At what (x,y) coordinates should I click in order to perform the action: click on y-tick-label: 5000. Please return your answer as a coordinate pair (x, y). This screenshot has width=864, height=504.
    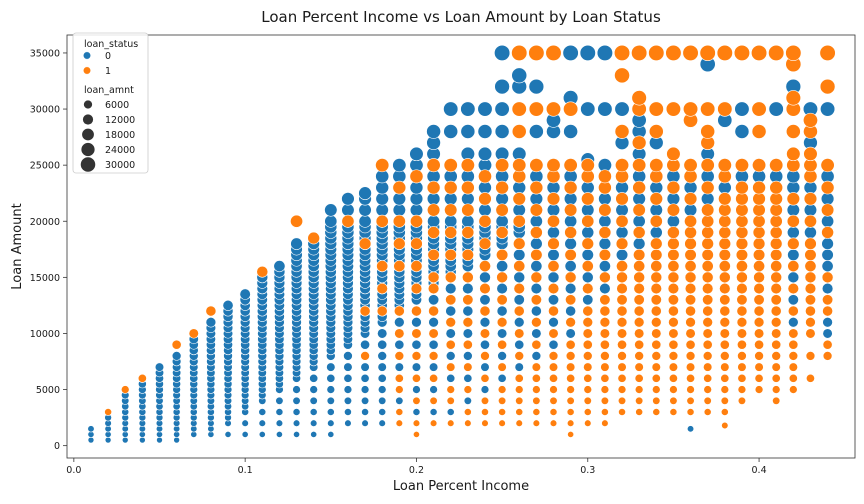
    Looking at the image, I should click on (48, 390).